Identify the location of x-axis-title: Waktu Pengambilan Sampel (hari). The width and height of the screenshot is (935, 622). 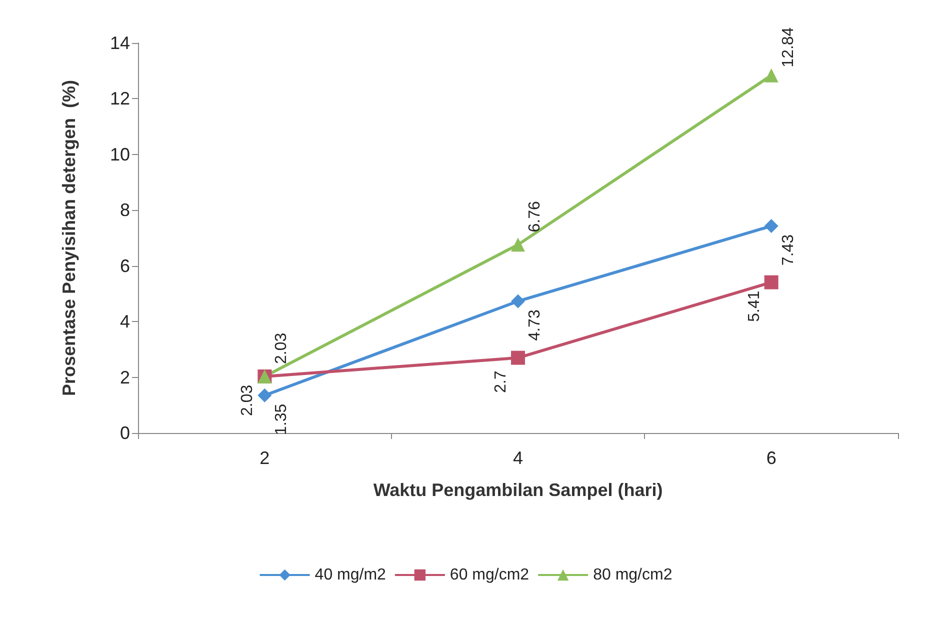
(518, 490).